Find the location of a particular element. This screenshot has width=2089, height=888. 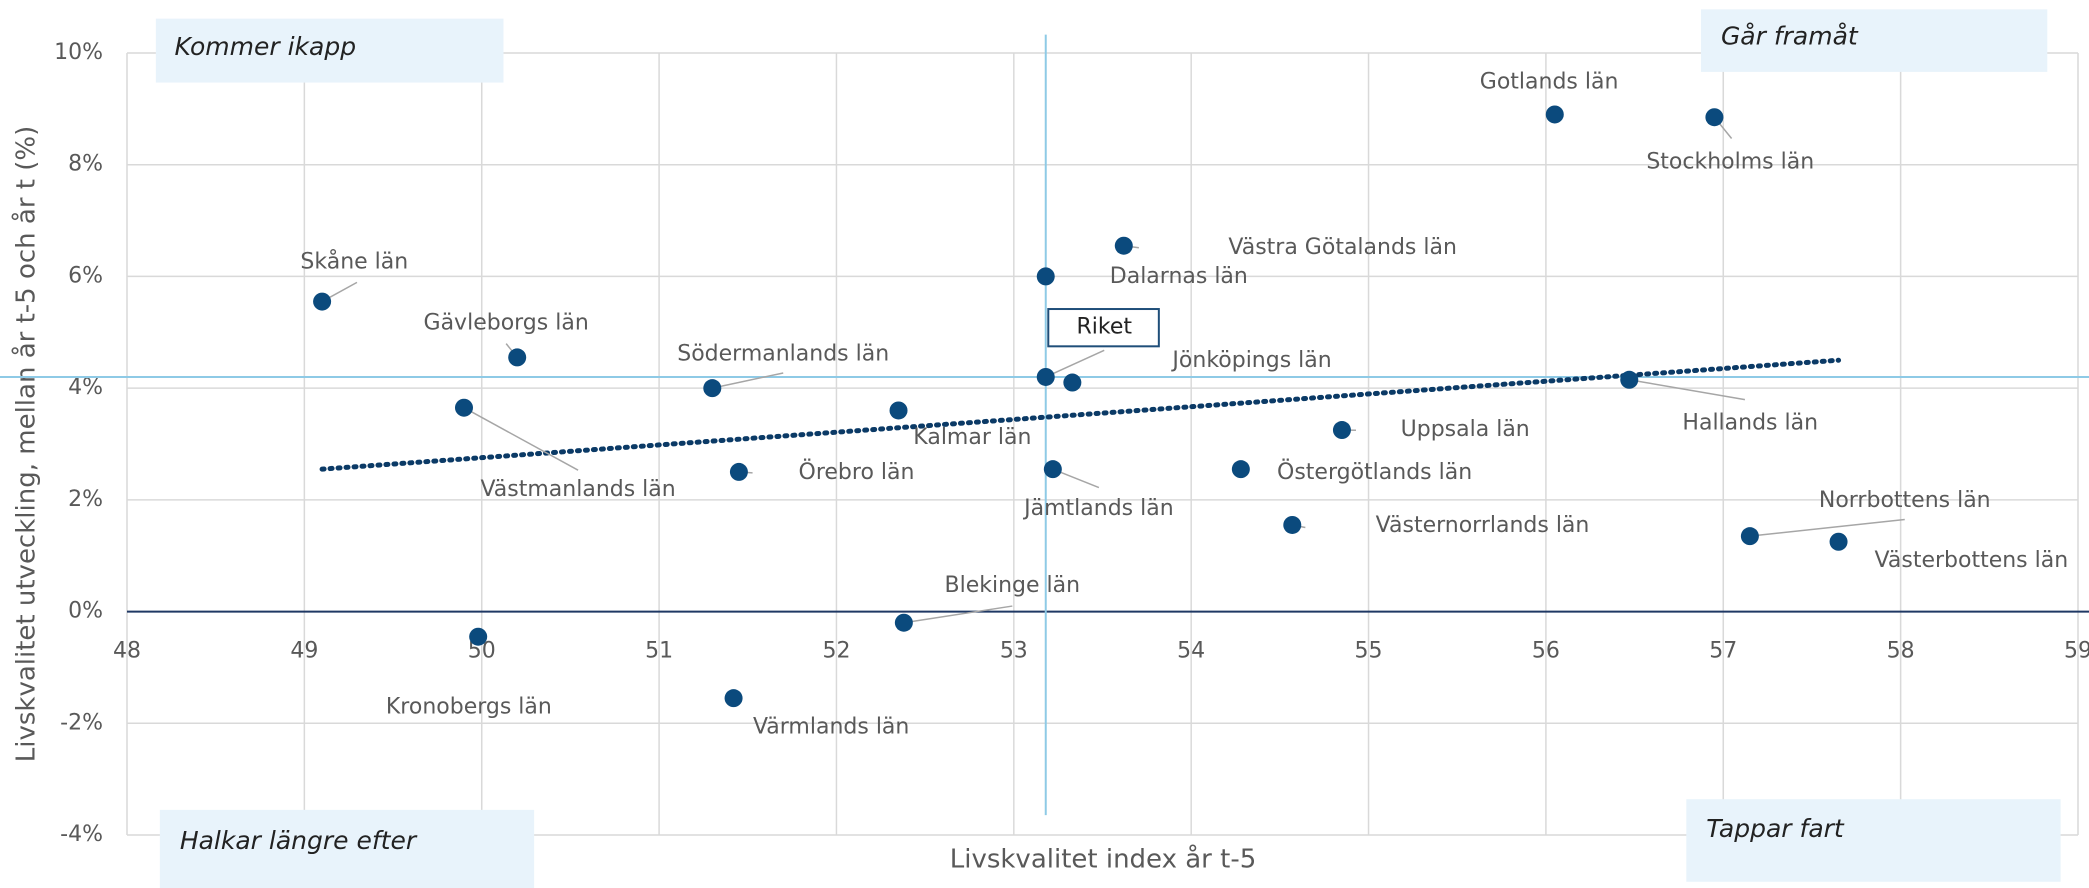

x-tick-label: 55 is located at coordinates (1369, 651).